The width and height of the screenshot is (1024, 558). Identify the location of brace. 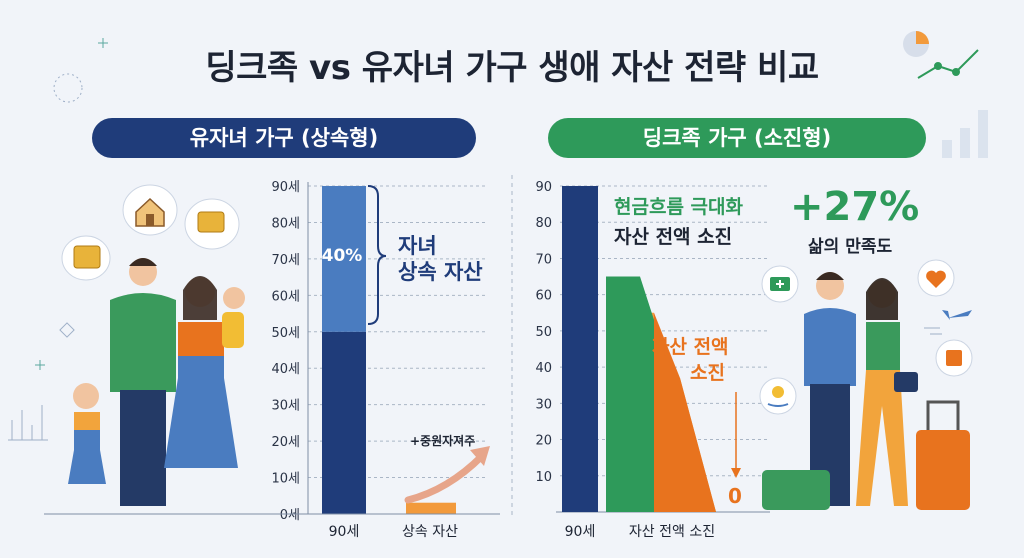
(377, 255).